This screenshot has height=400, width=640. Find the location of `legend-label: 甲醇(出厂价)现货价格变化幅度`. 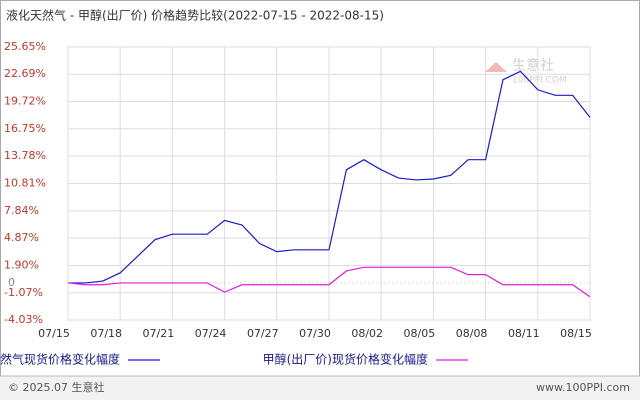

legend-label: 甲醇(出厂价)现货价格变化幅度 is located at coordinates (345, 359).